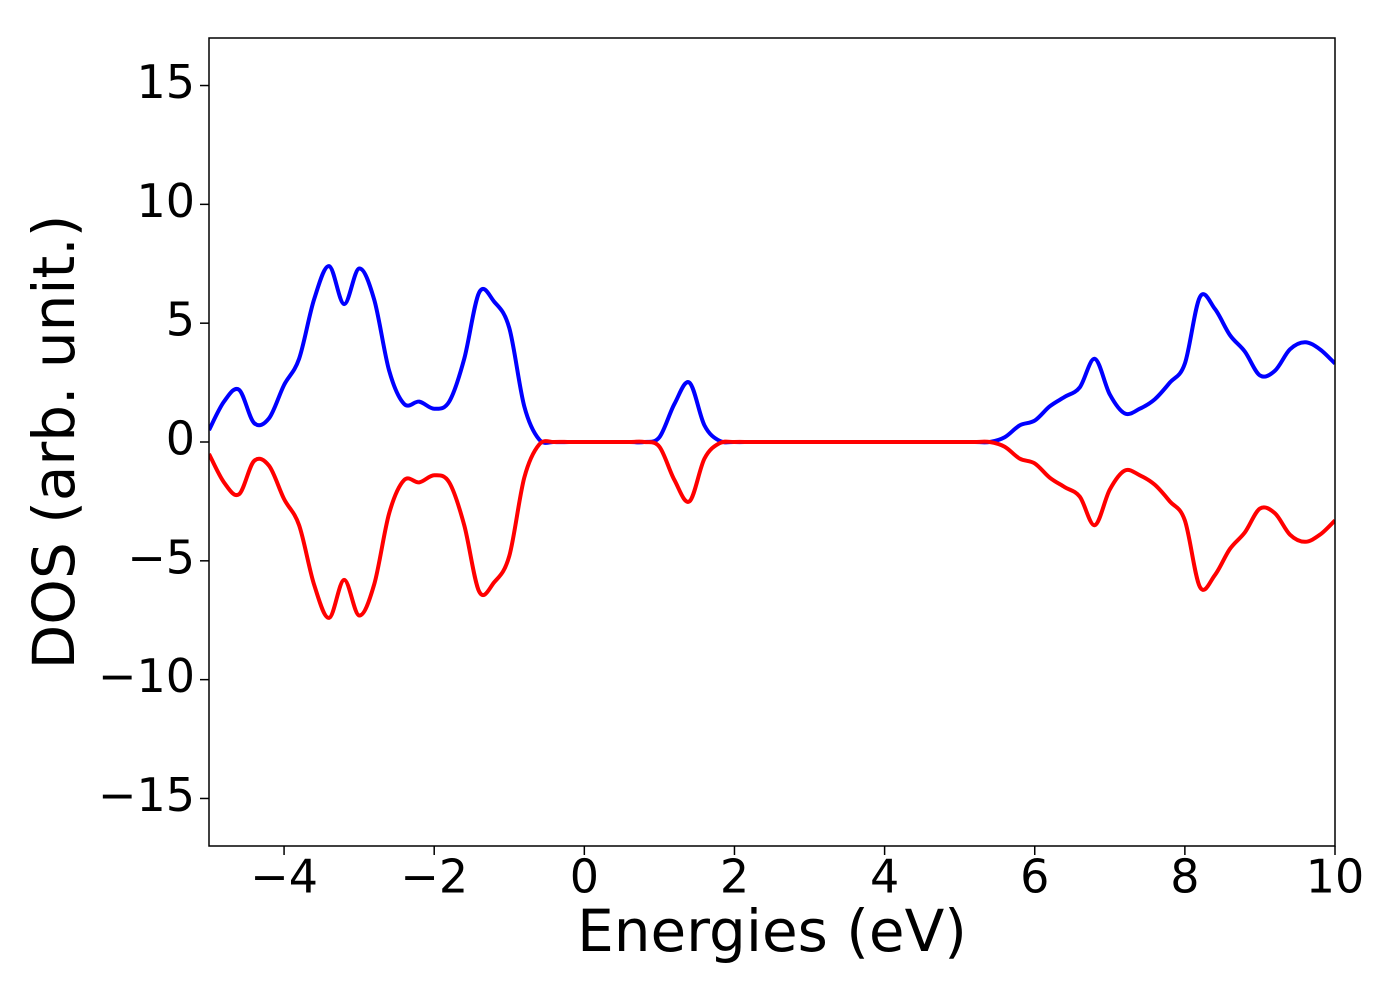  Describe the element at coordinates (584, 877) in the screenshot. I see `x-tick-label: 0` at that location.